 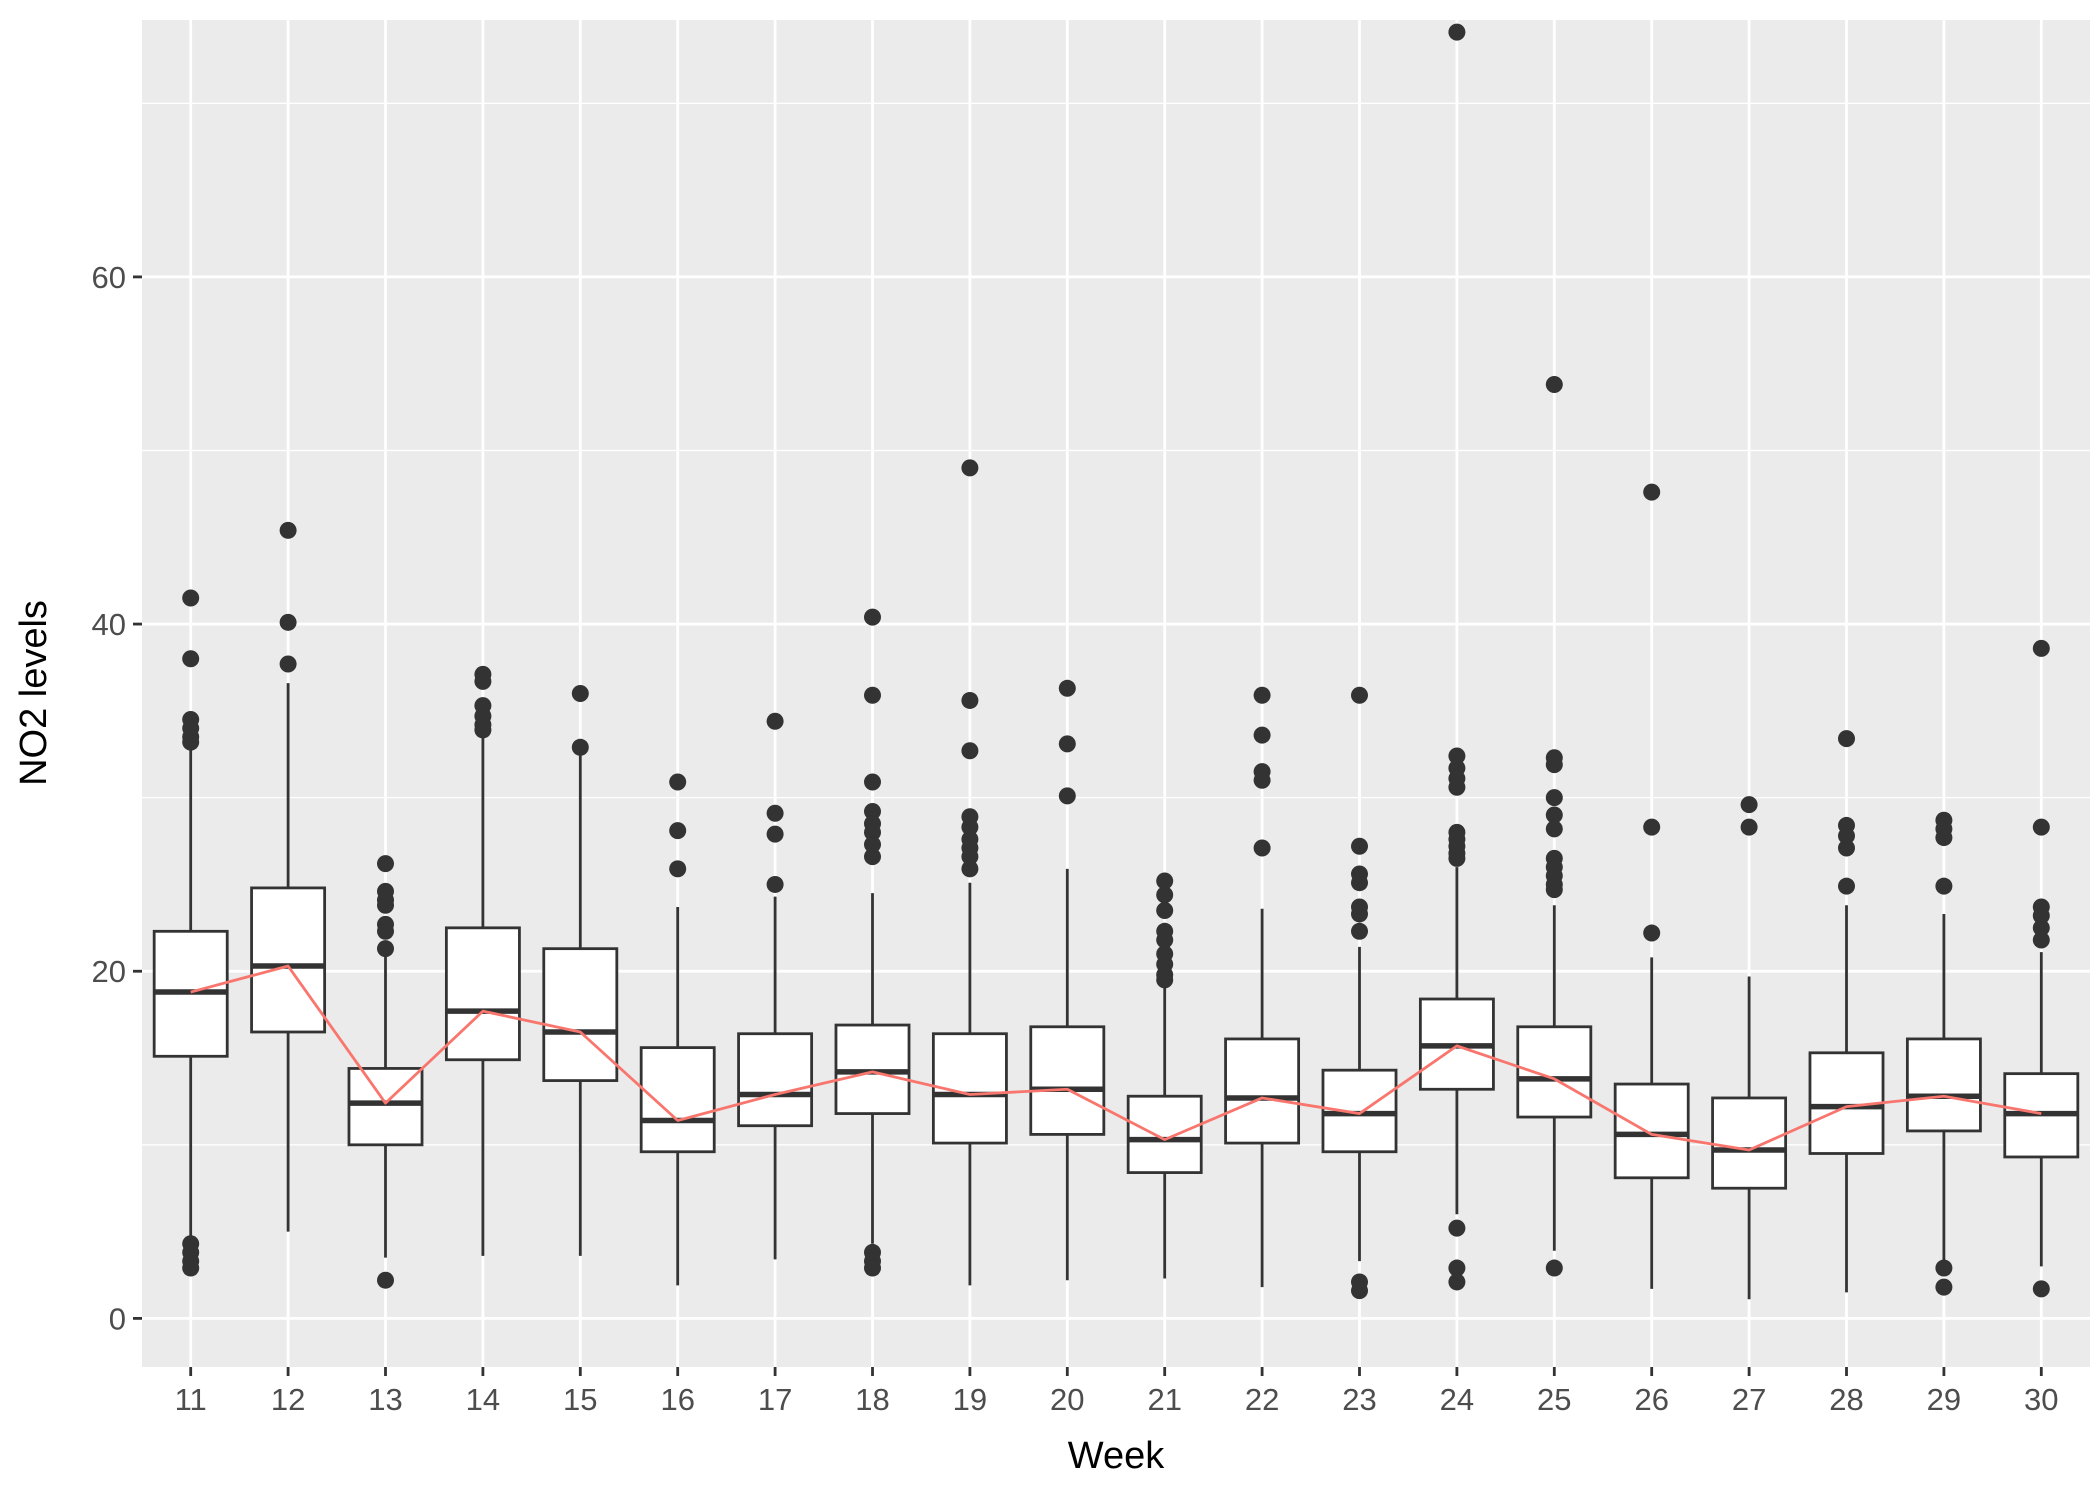 What do you see at coordinates (109, 971) in the screenshot?
I see `y-tick-label: 20` at bounding box center [109, 971].